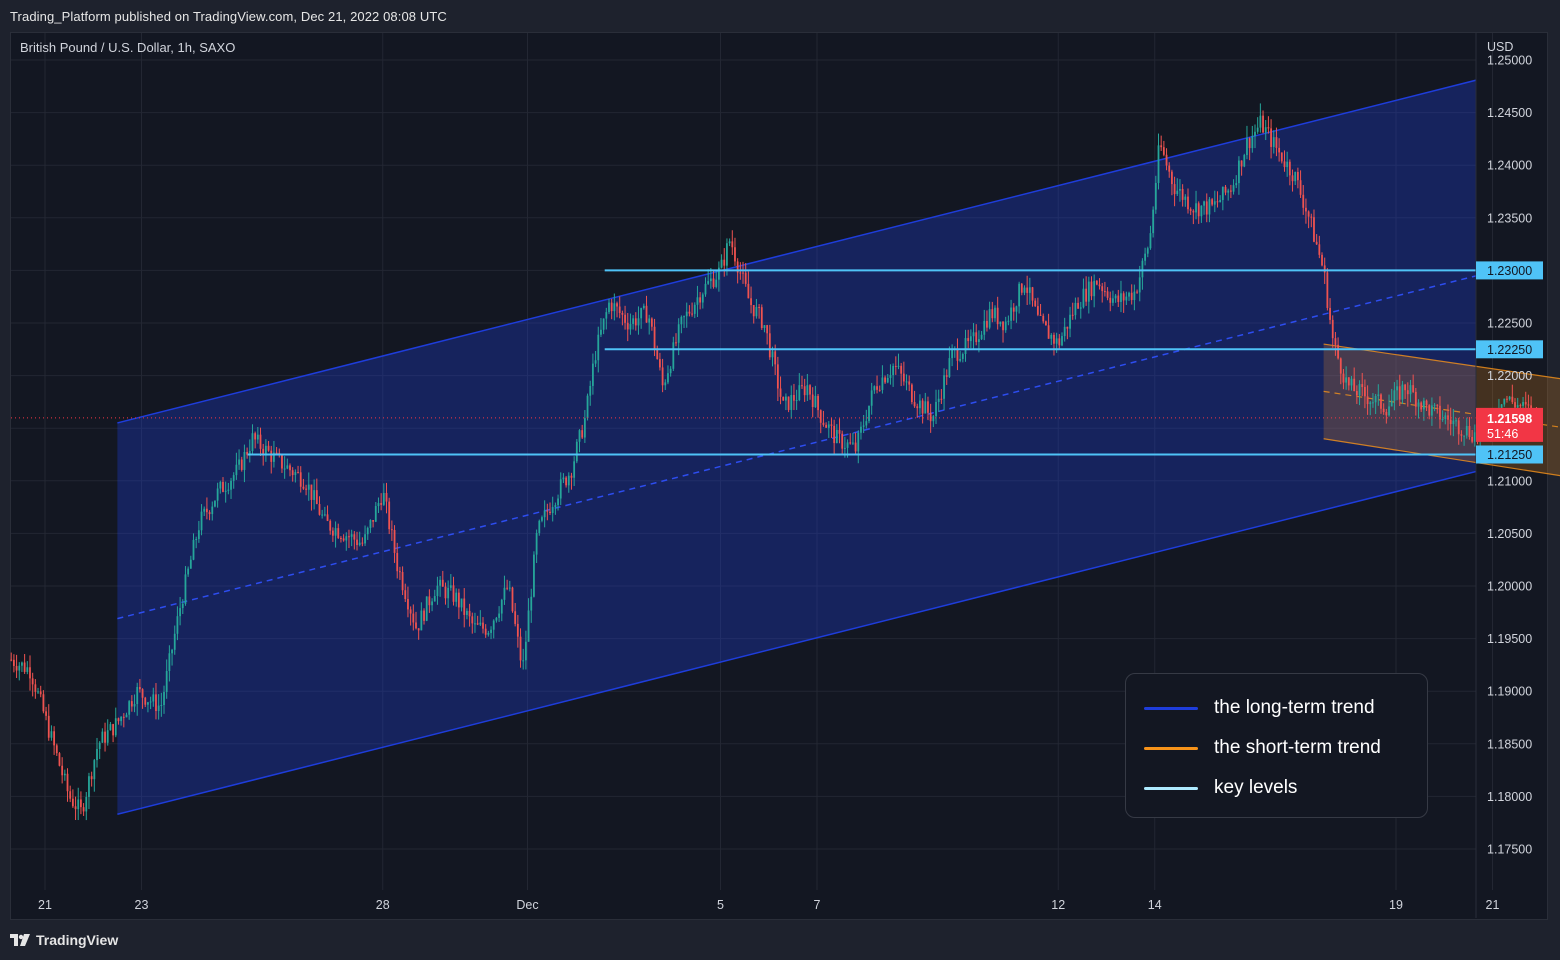 The height and width of the screenshot is (960, 1560). What do you see at coordinates (1509, 218) in the screenshot?
I see `price-axis-label: 1.23500` at bounding box center [1509, 218].